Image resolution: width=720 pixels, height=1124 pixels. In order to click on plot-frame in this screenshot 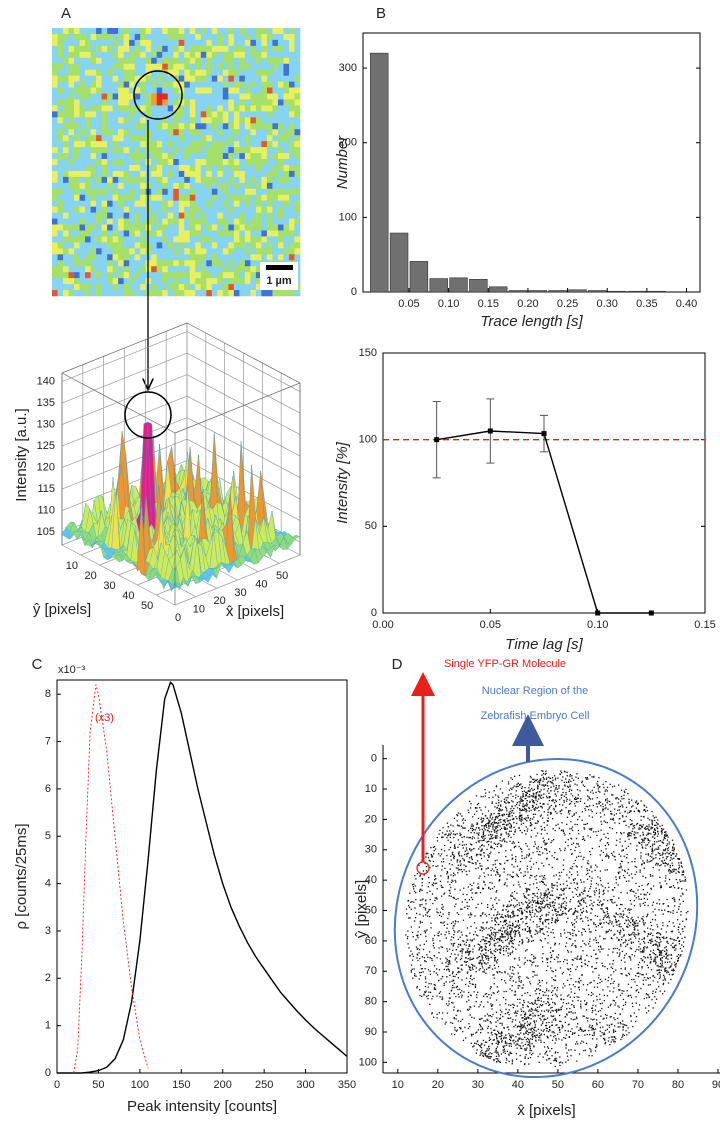, I will do `click(531, 162)`.